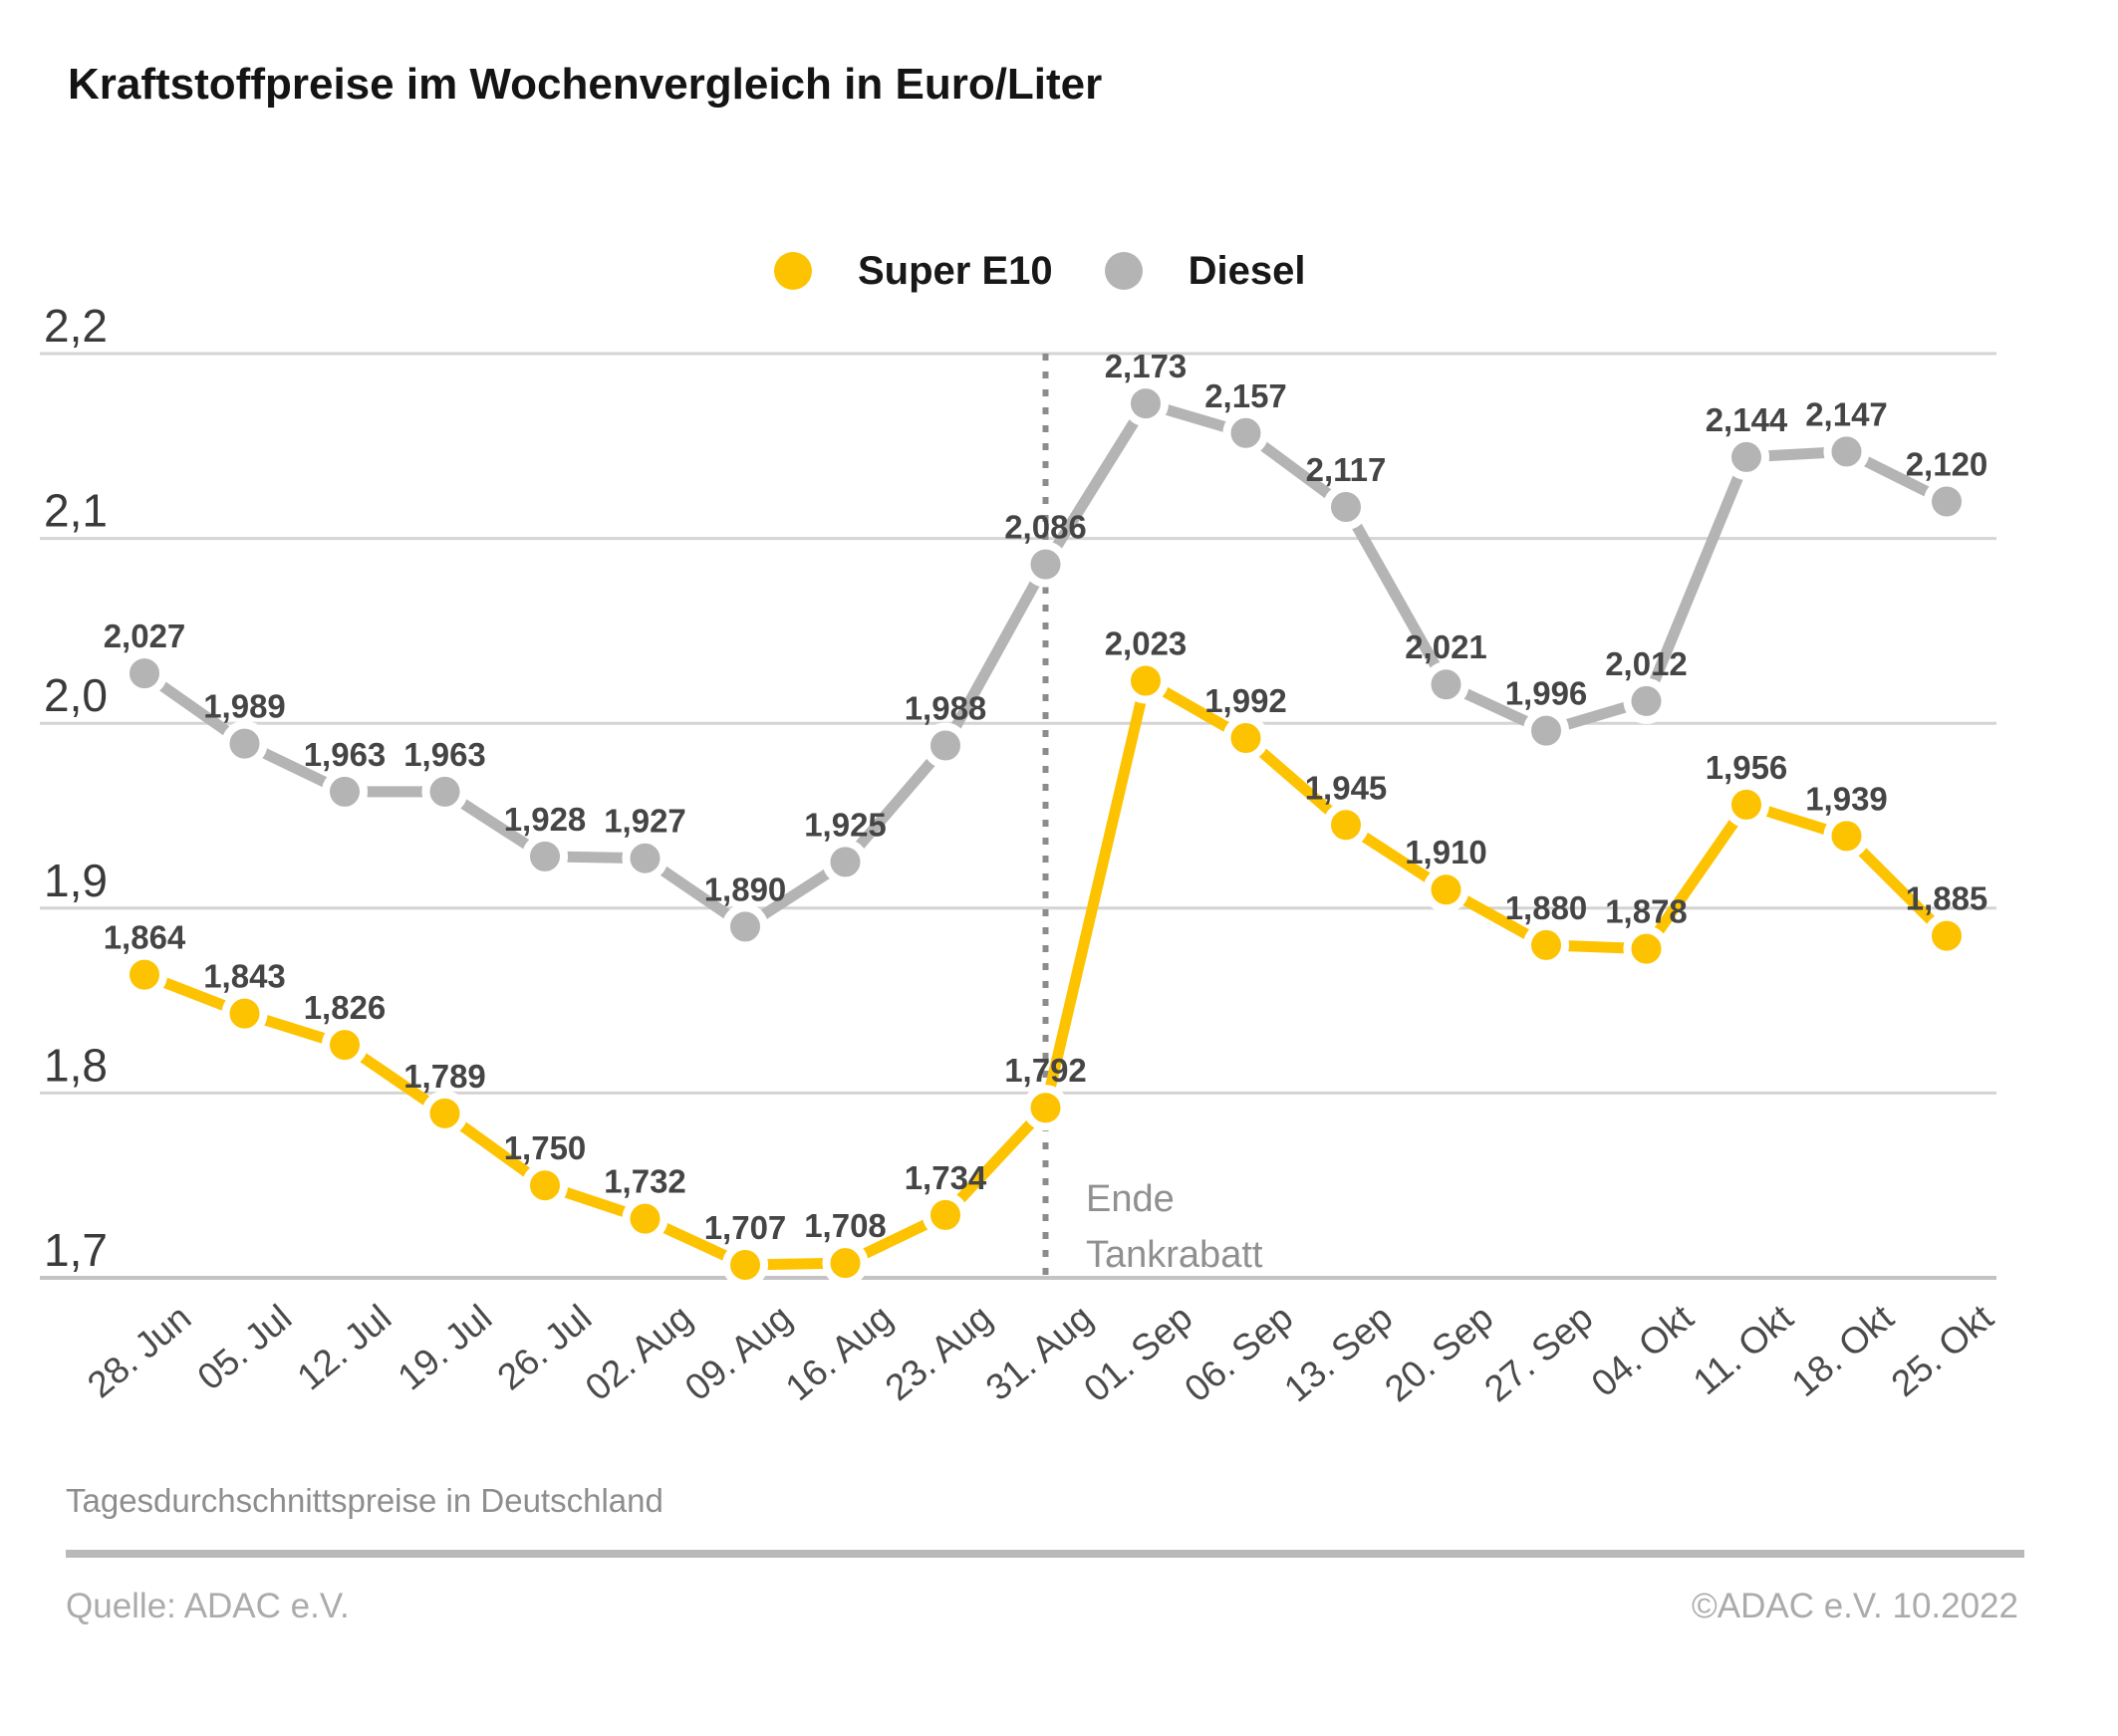  What do you see at coordinates (1245, 395) in the screenshot?
I see `data-label-diesel: 2,157` at bounding box center [1245, 395].